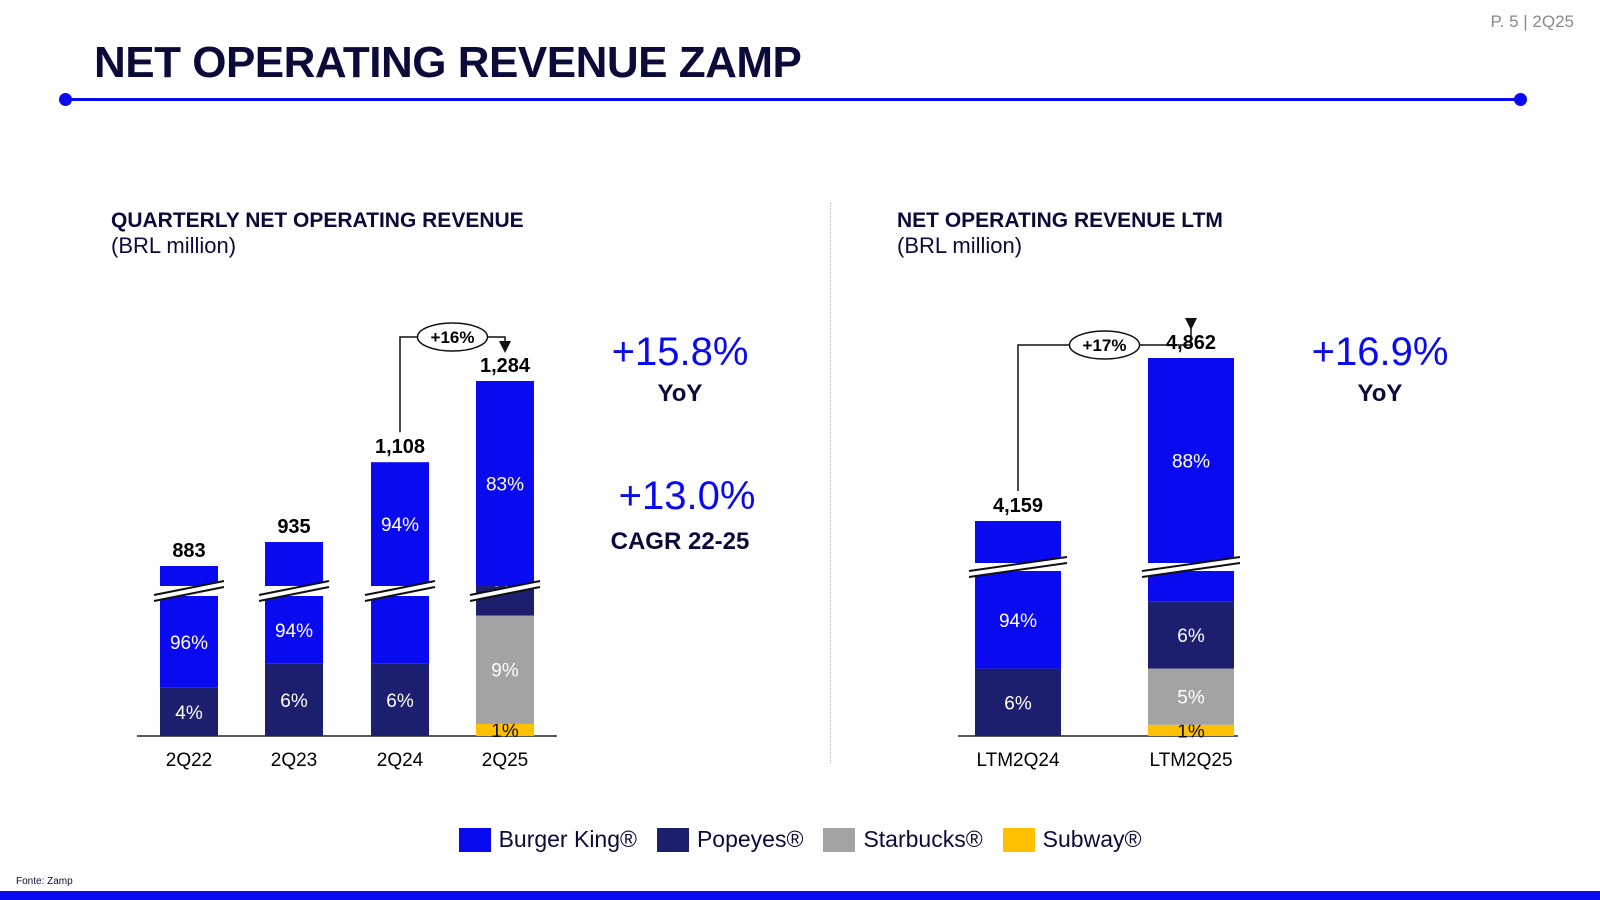 The width and height of the screenshot is (1600, 900). What do you see at coordinates (400, 630) in the screenshot?
I see `q-bar-2Q24-bk-lower` at bounding box center [400, 630].